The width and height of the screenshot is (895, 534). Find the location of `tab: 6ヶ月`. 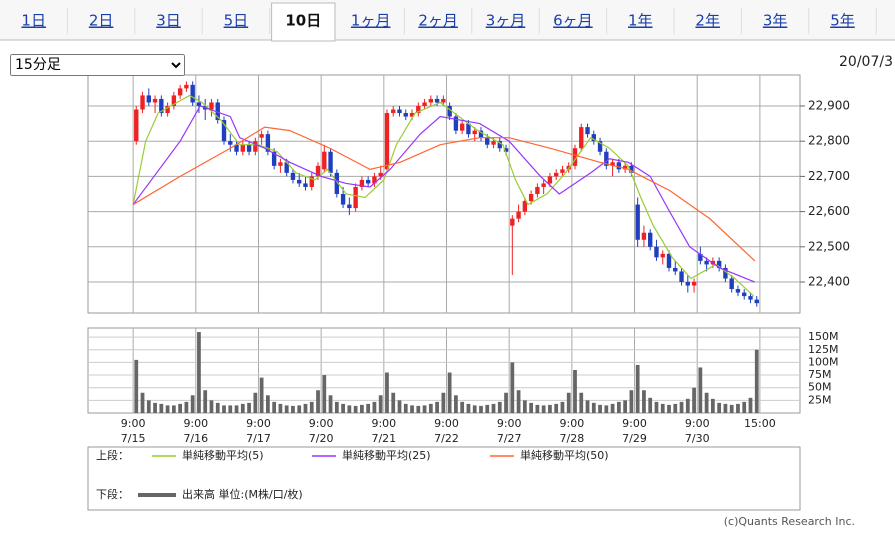

tab: 6ヶ月 is located at coordinates (573, 21).